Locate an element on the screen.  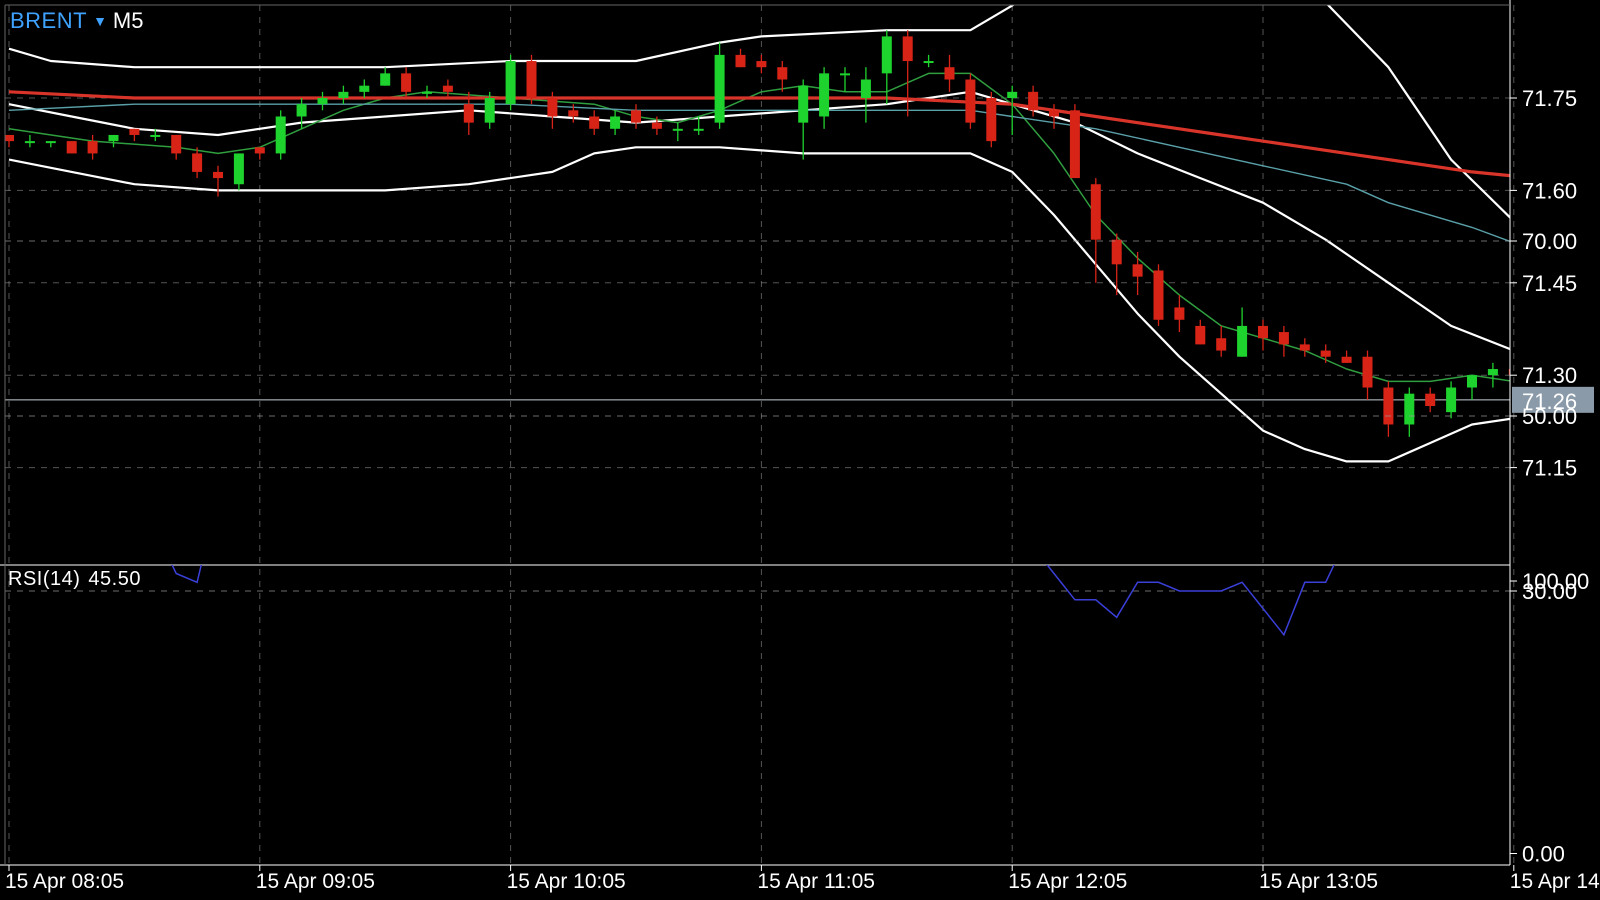
price-tick-label: 71.15 is located at coordinates (1549, 468).